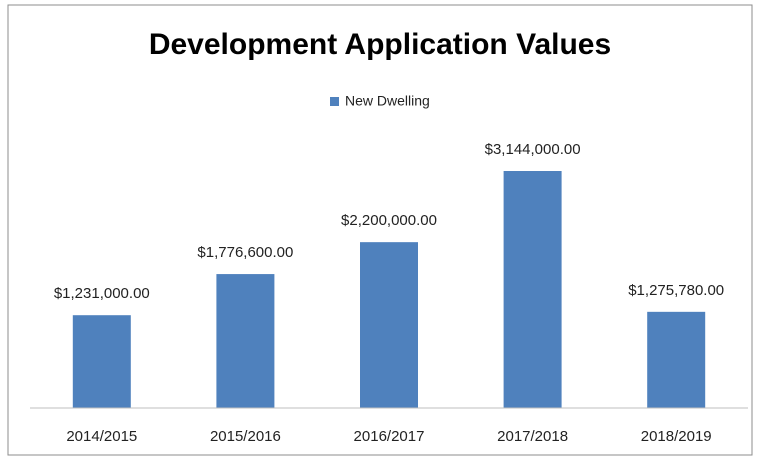  What do you see at coordinates (676, 436) in the screenshot?
I see `x-tick-label: 2018/2019` at bounding box center [676, 436].